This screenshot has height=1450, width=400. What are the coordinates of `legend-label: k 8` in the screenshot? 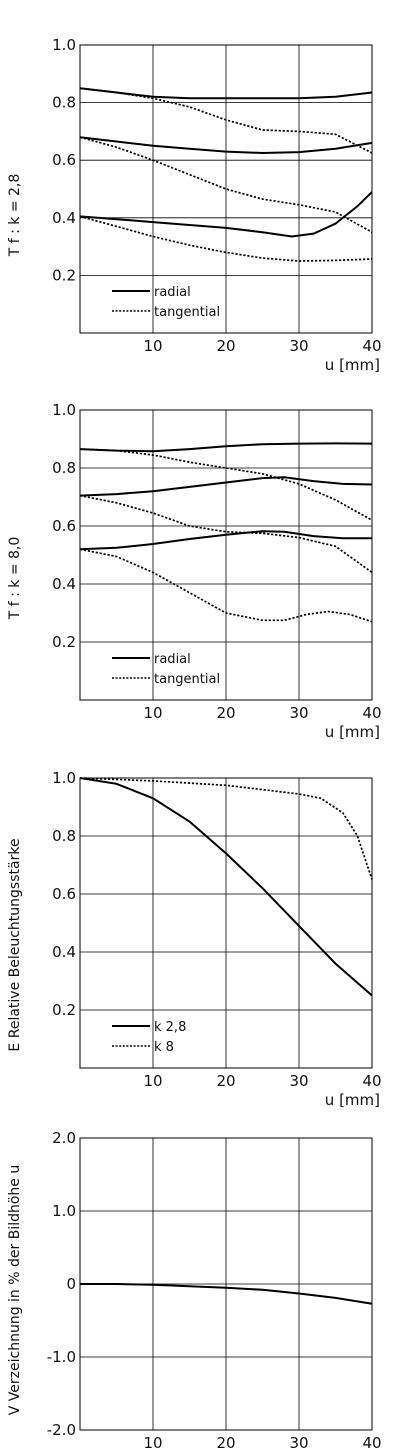 It's located at (164, 1047).